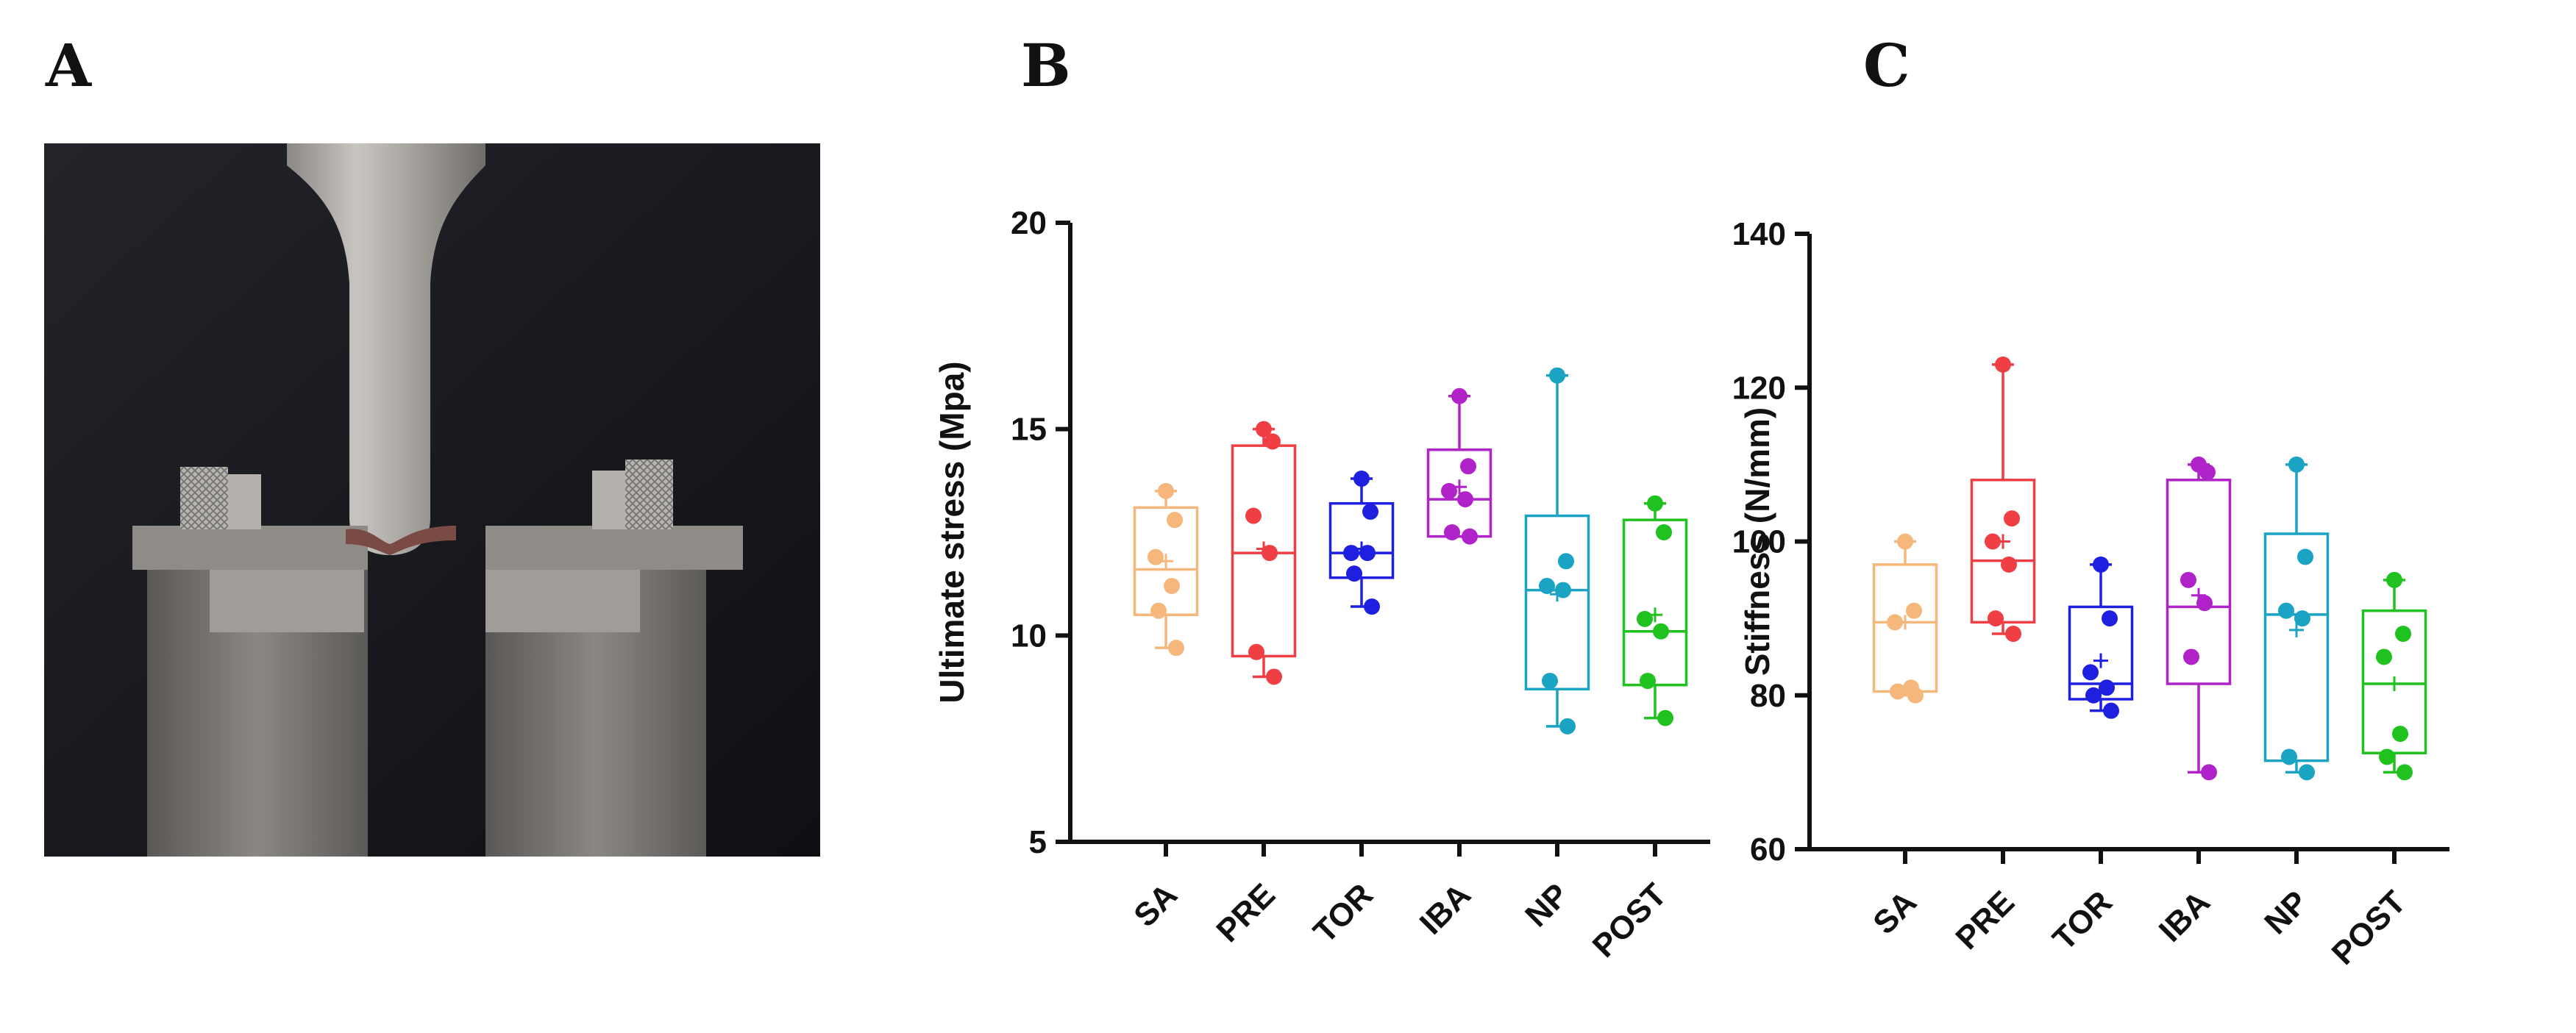 The width and height of the screenshot is (2576, 1033). What do you see at coordinates (1029, 636) in the screenshot?
I see `y-tick-label: 10` at bounding box center [1029, 636].